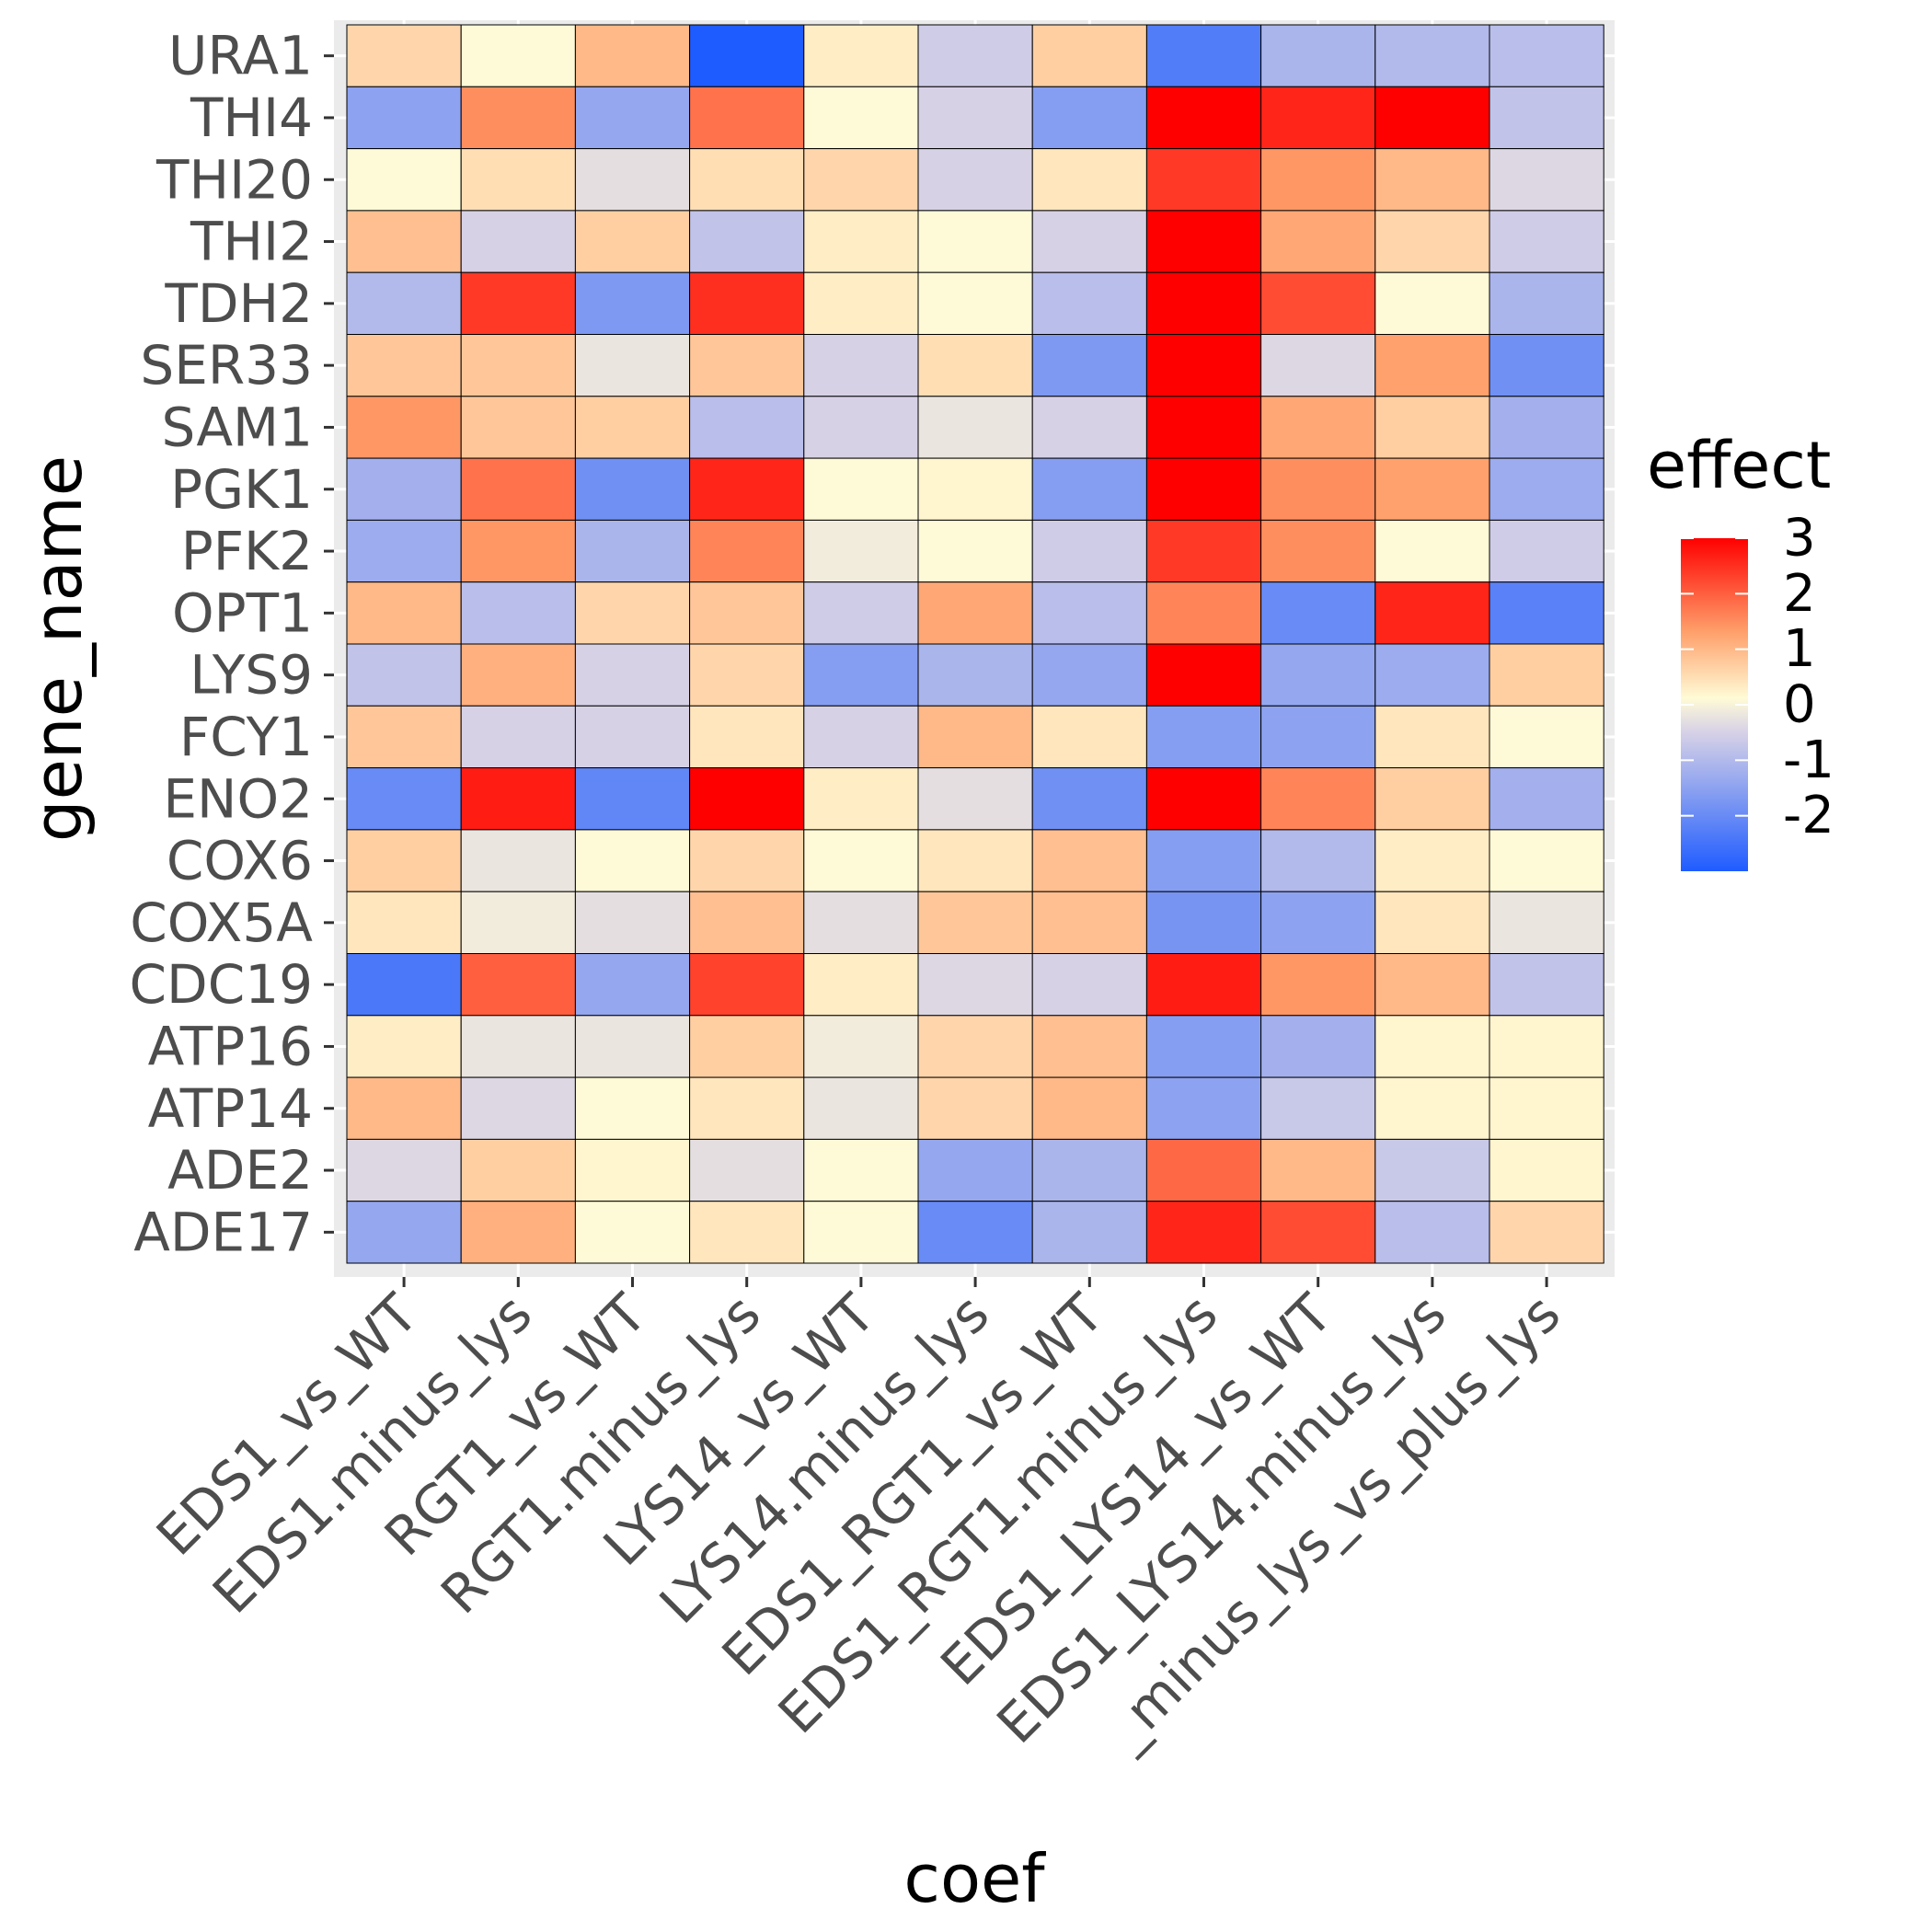 The image size is (1932, 1932). What do you see at coordinates (404, 860) in the screenshot?
I see `heatmap-cell-cox6-eds1-vs-wt` at bounding box center [404, 860].